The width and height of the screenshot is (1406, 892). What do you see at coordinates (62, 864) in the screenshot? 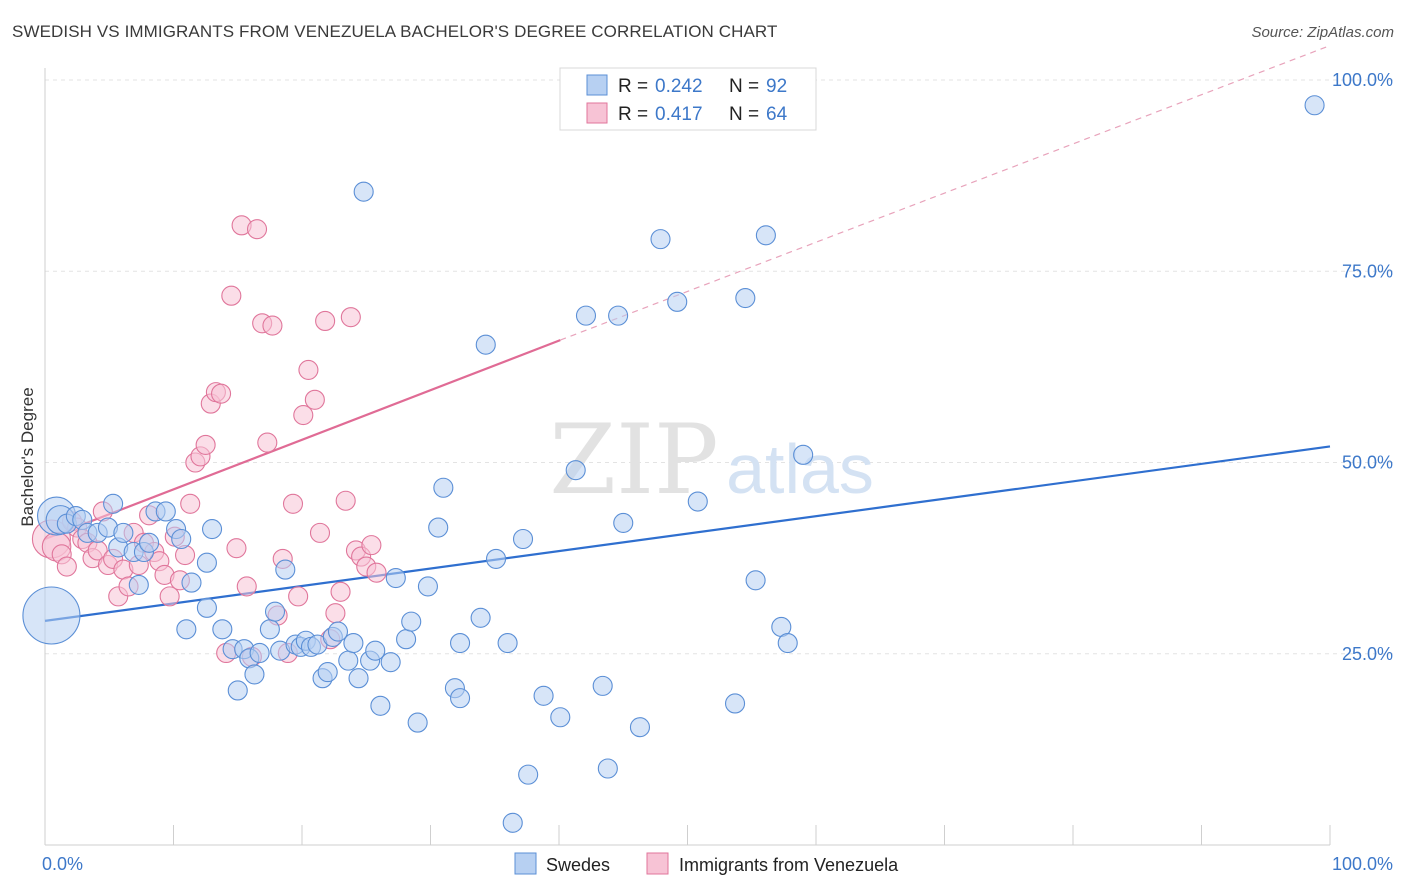
I see `x-tick-label: 0.0%` at bounding box center [62, 864].